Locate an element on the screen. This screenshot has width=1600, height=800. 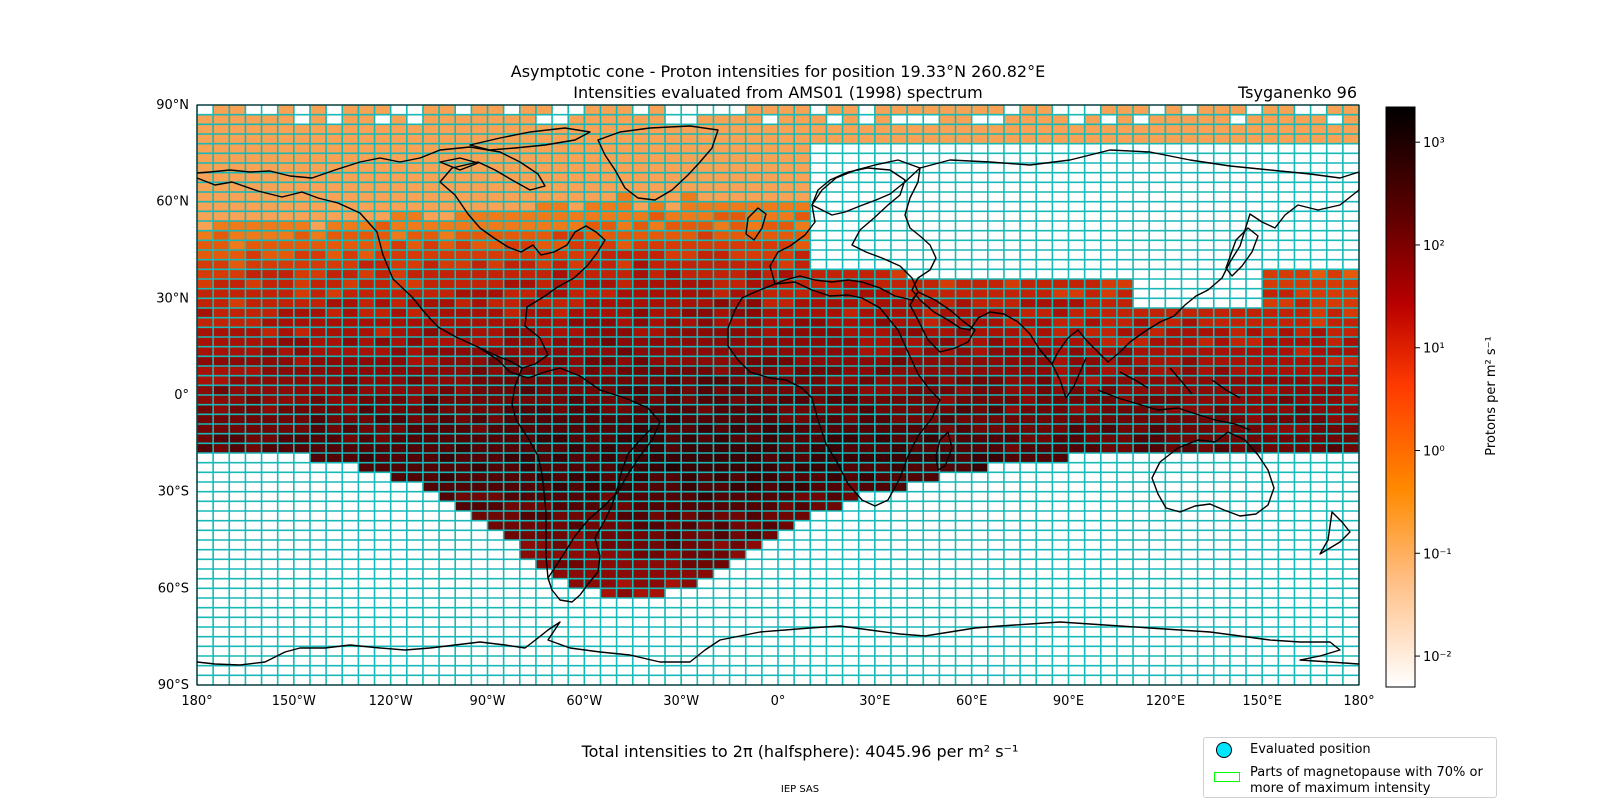
coast-scandinavia is located at coordinates (866, 187).